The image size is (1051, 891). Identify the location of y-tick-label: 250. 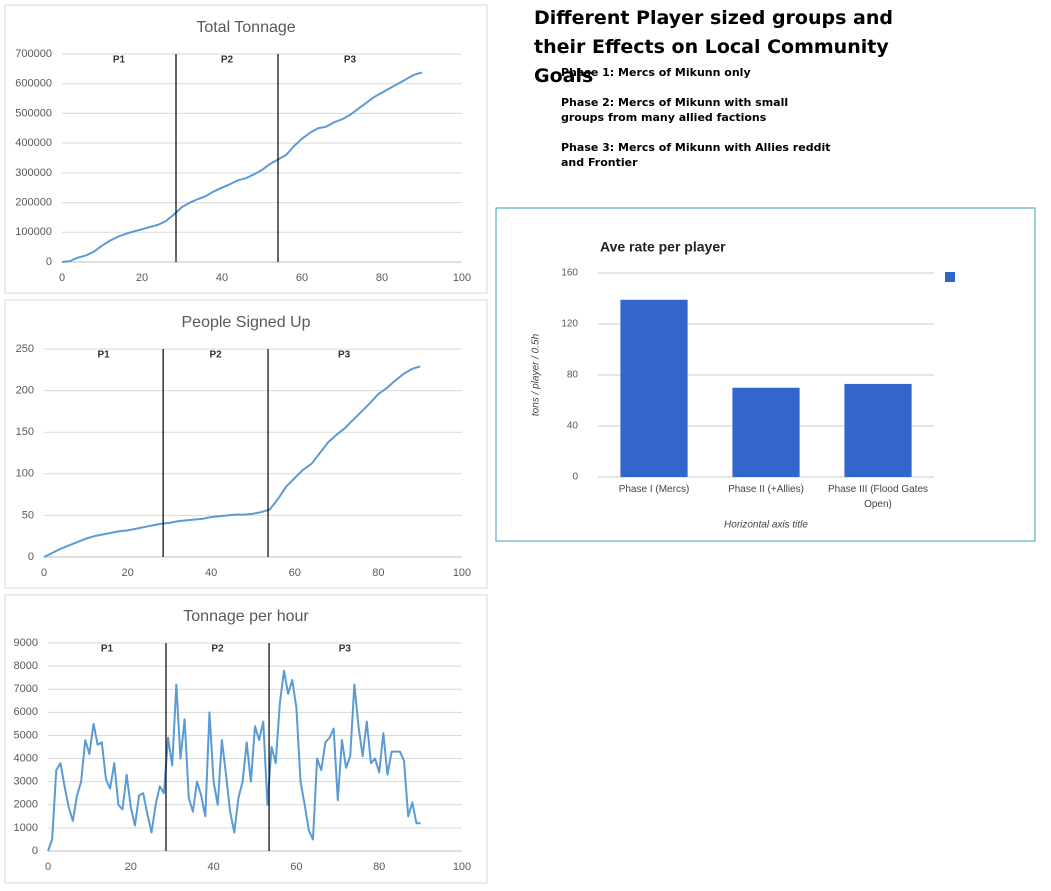
(25, 349).